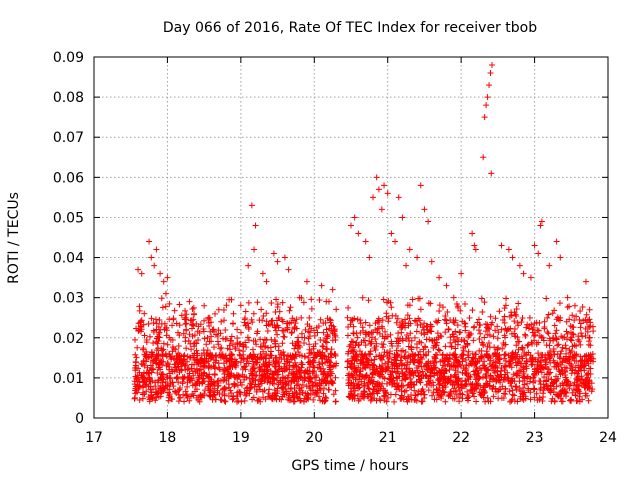 This screenshot has width=640, height=480. I want to click on y-tick-label: 0.01, so click(68, 379).